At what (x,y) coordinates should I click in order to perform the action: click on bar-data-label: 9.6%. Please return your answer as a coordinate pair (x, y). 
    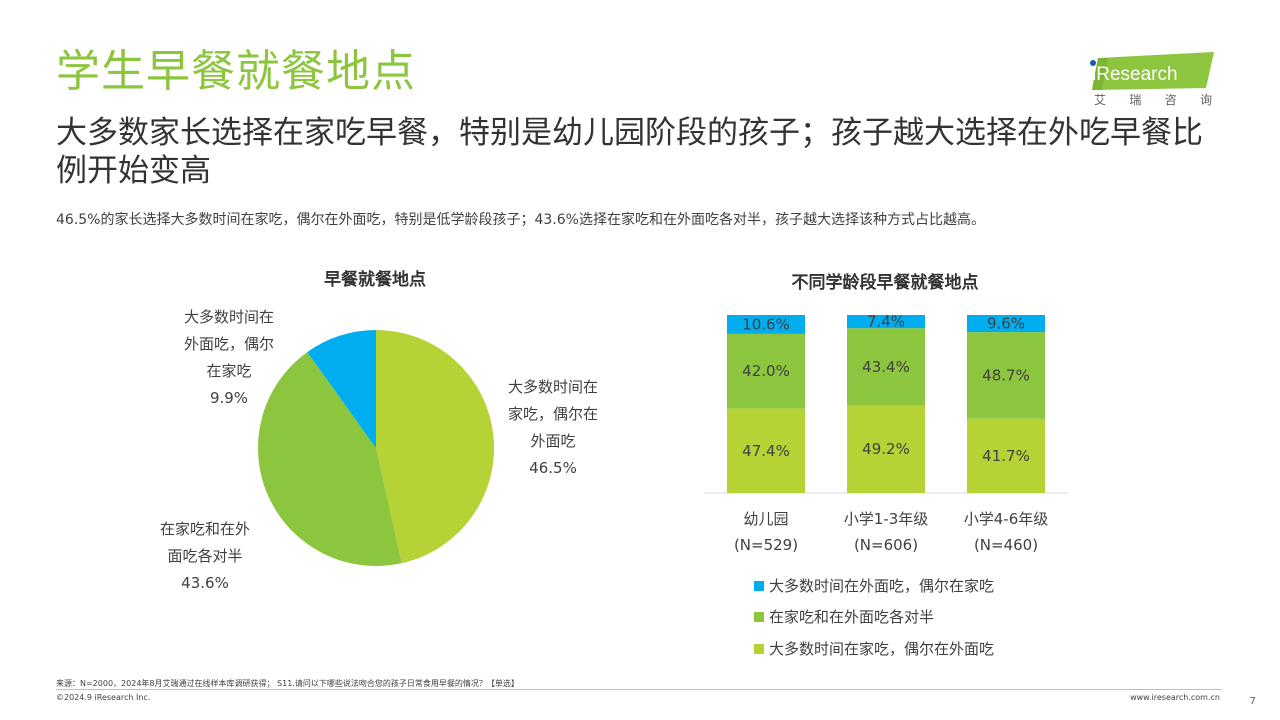
    Looking at the image, I should click on (1006, 324).